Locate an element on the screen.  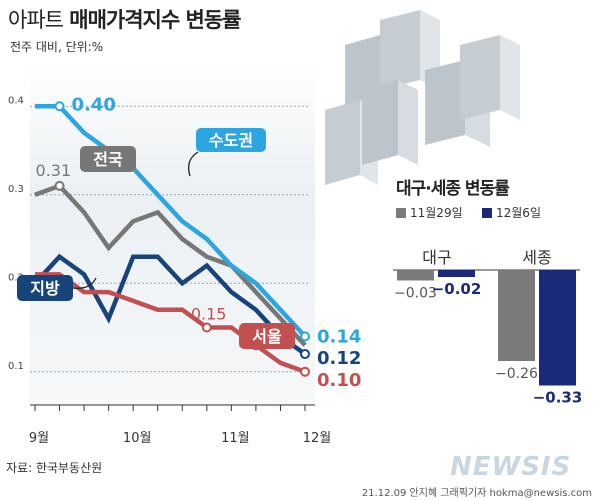
callout-local-box is located at coordinates (45, 288).